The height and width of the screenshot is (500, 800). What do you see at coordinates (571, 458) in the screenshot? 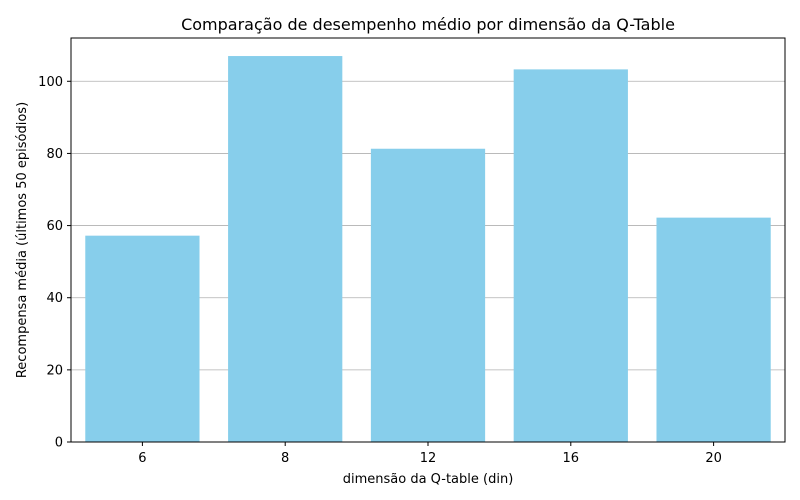
I see `x-tick-label: 16` at bounding box center [571, 458].